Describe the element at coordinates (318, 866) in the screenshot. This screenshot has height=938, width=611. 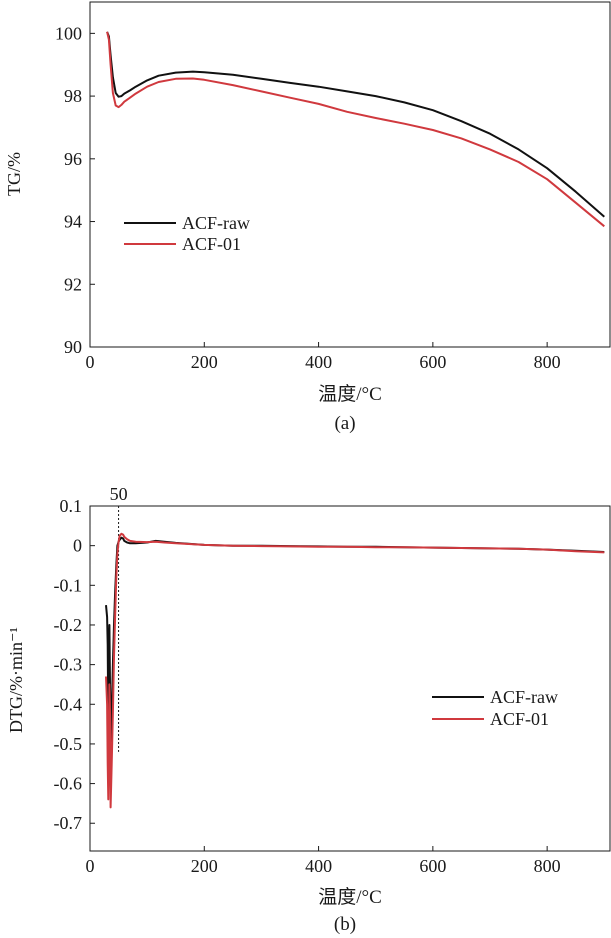
I see `x-tick-label-b: 400` at that location.